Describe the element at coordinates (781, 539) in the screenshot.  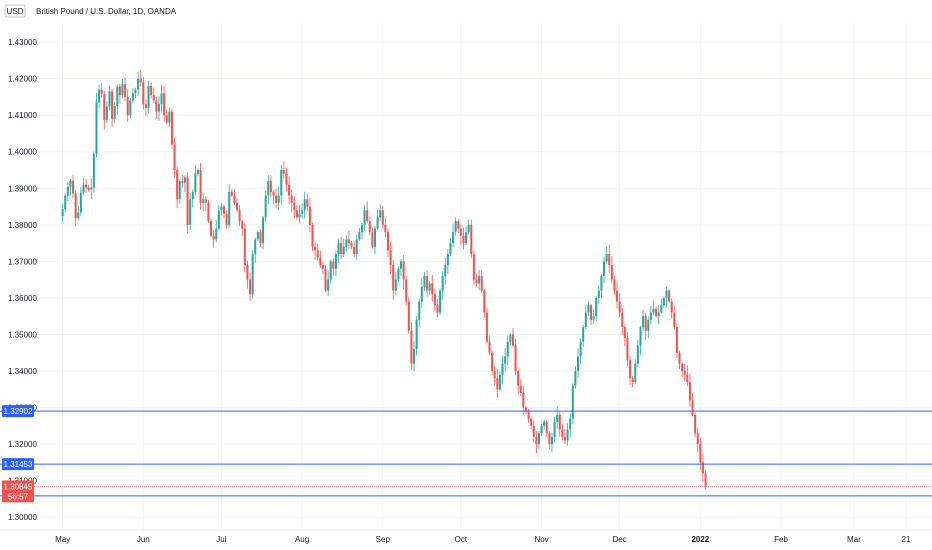
I see `x-tick-label: Feb` at that location.